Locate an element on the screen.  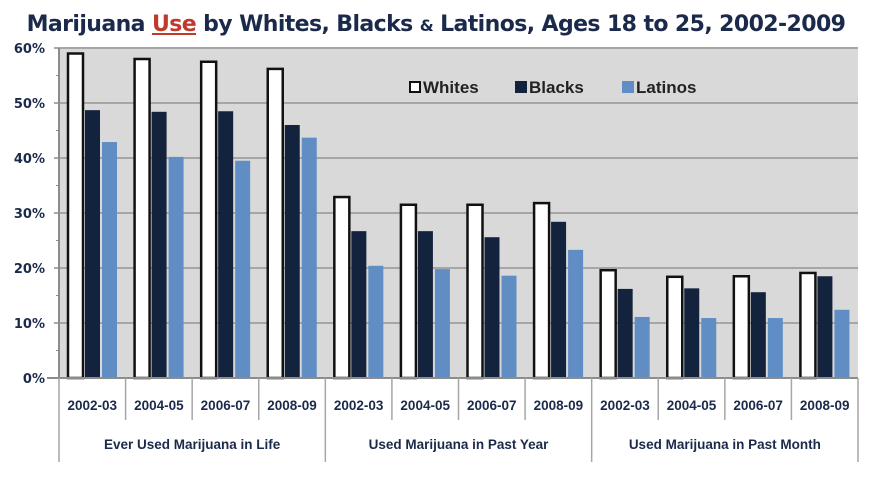
x-group-label: Used Marijuana in Past Month is located at coordinates (725, 444).